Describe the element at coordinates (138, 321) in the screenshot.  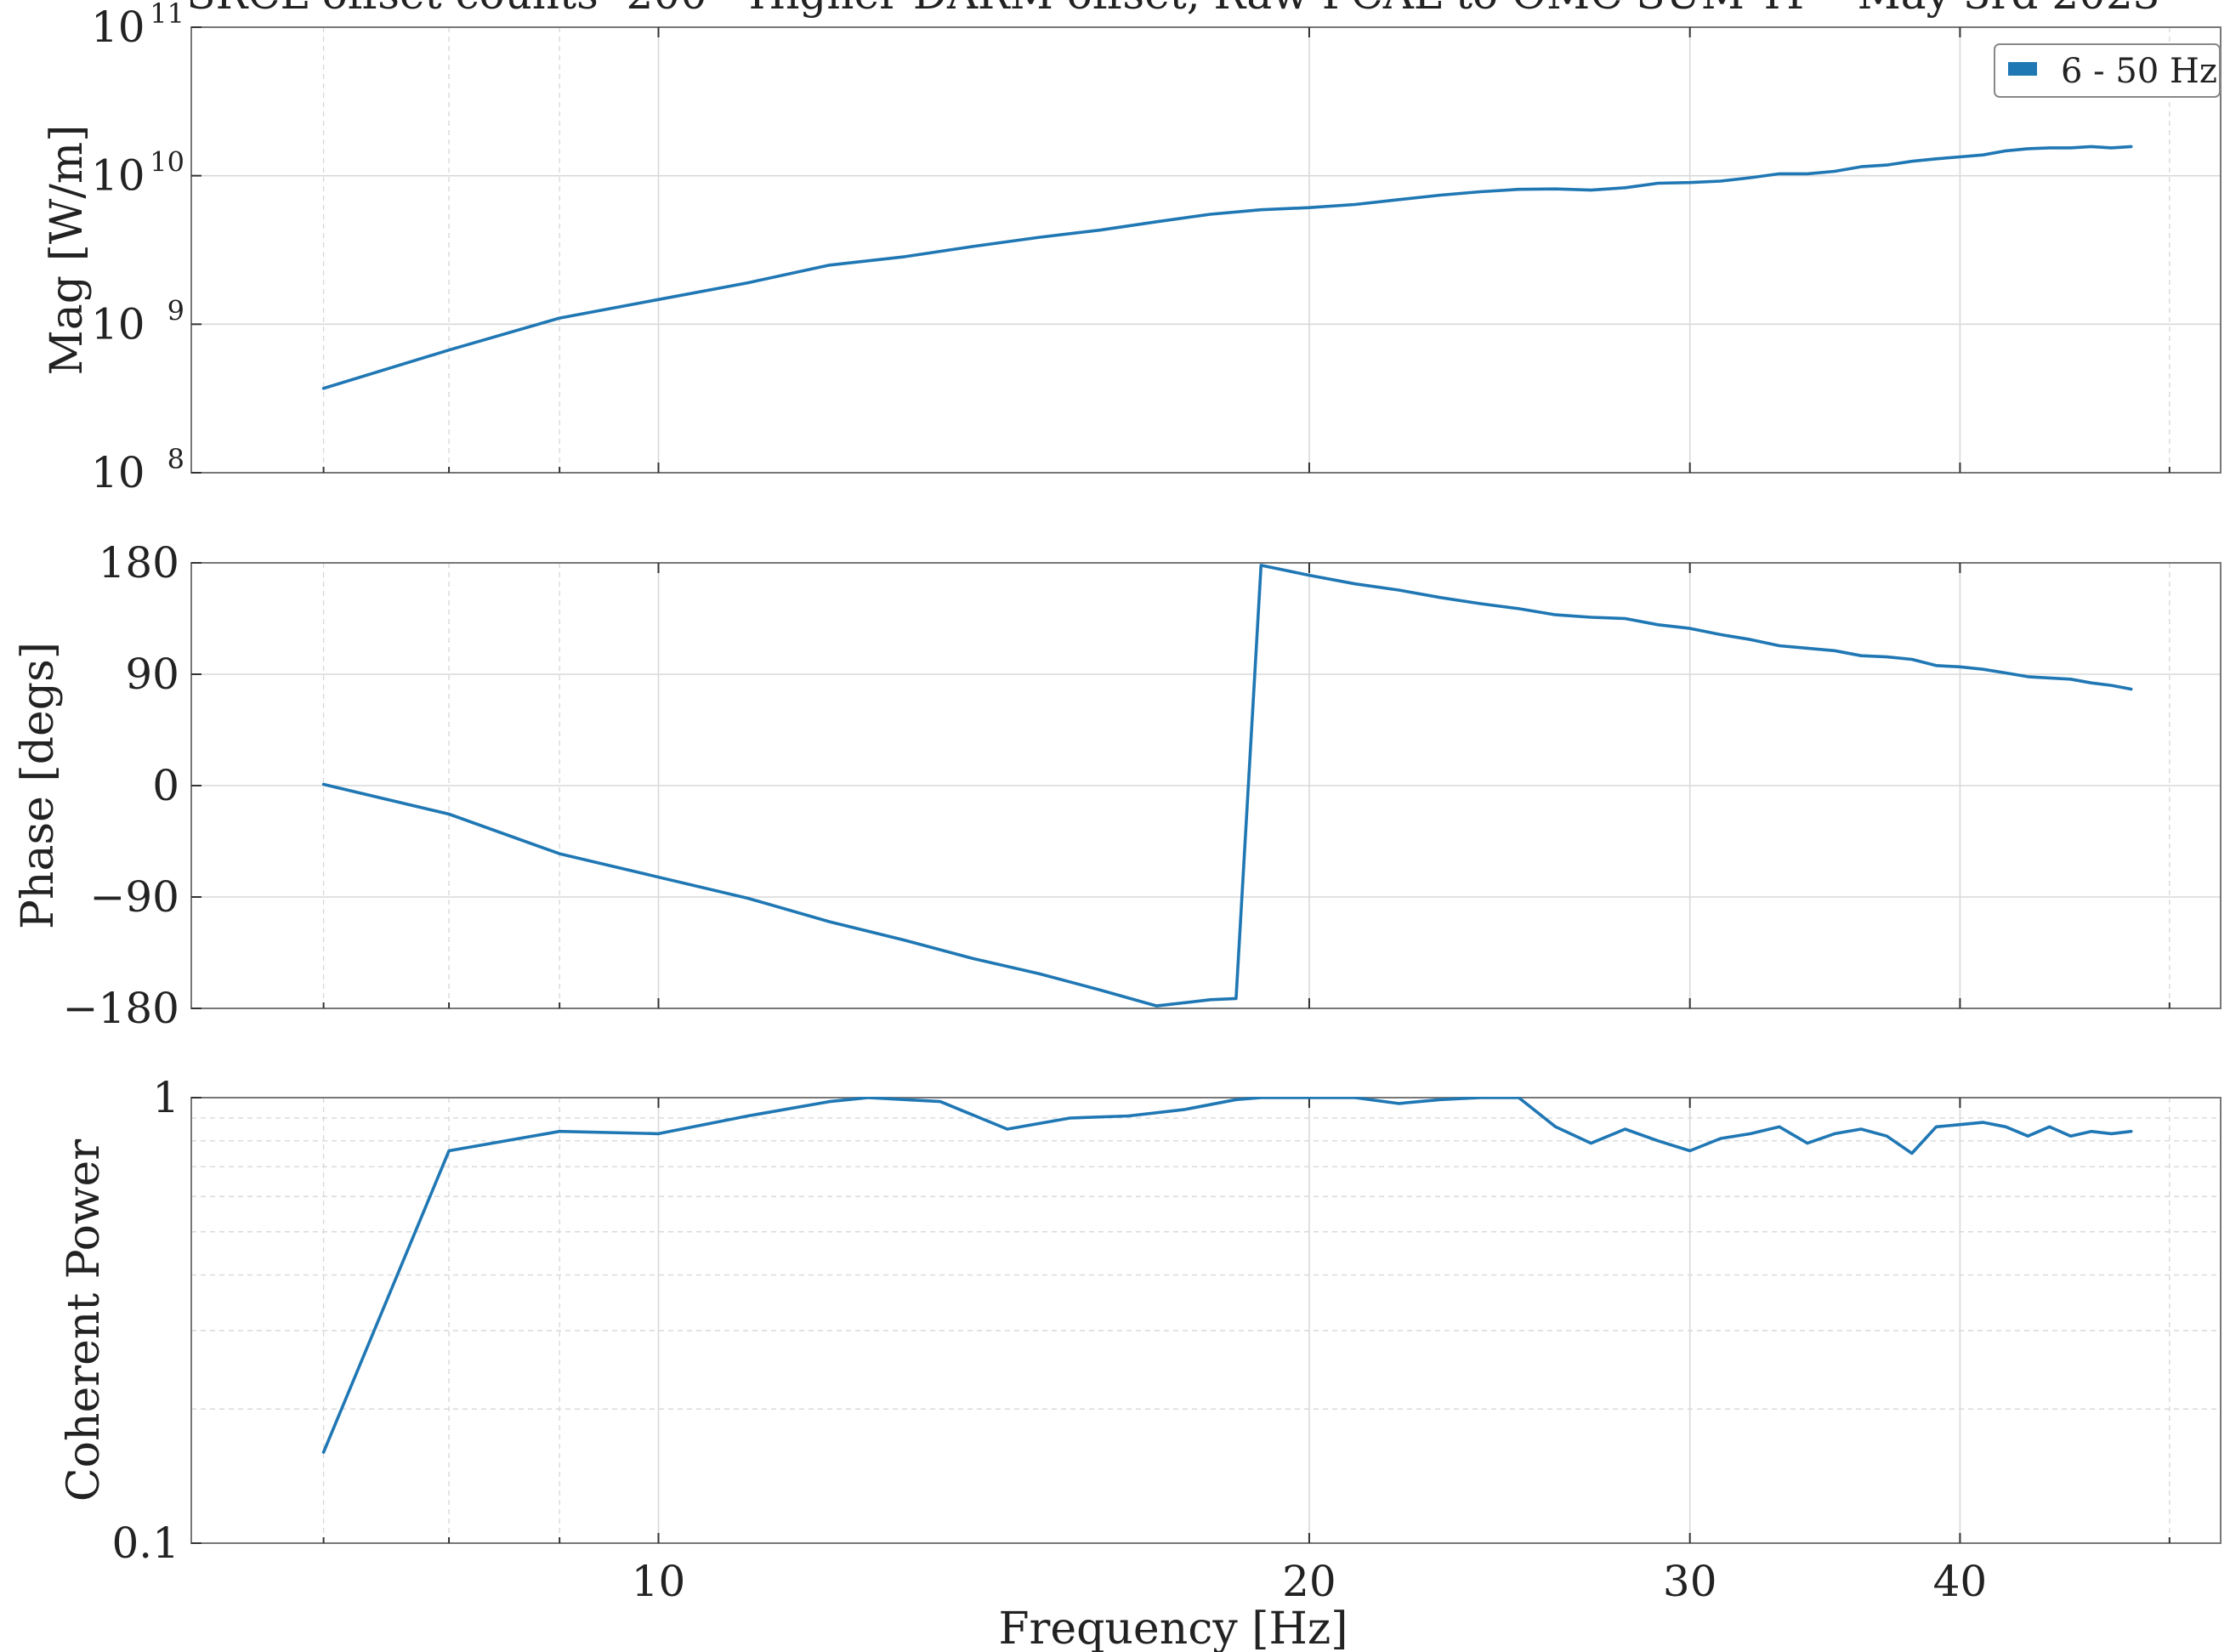
I see `y-tick-label: 10 9` at that location.